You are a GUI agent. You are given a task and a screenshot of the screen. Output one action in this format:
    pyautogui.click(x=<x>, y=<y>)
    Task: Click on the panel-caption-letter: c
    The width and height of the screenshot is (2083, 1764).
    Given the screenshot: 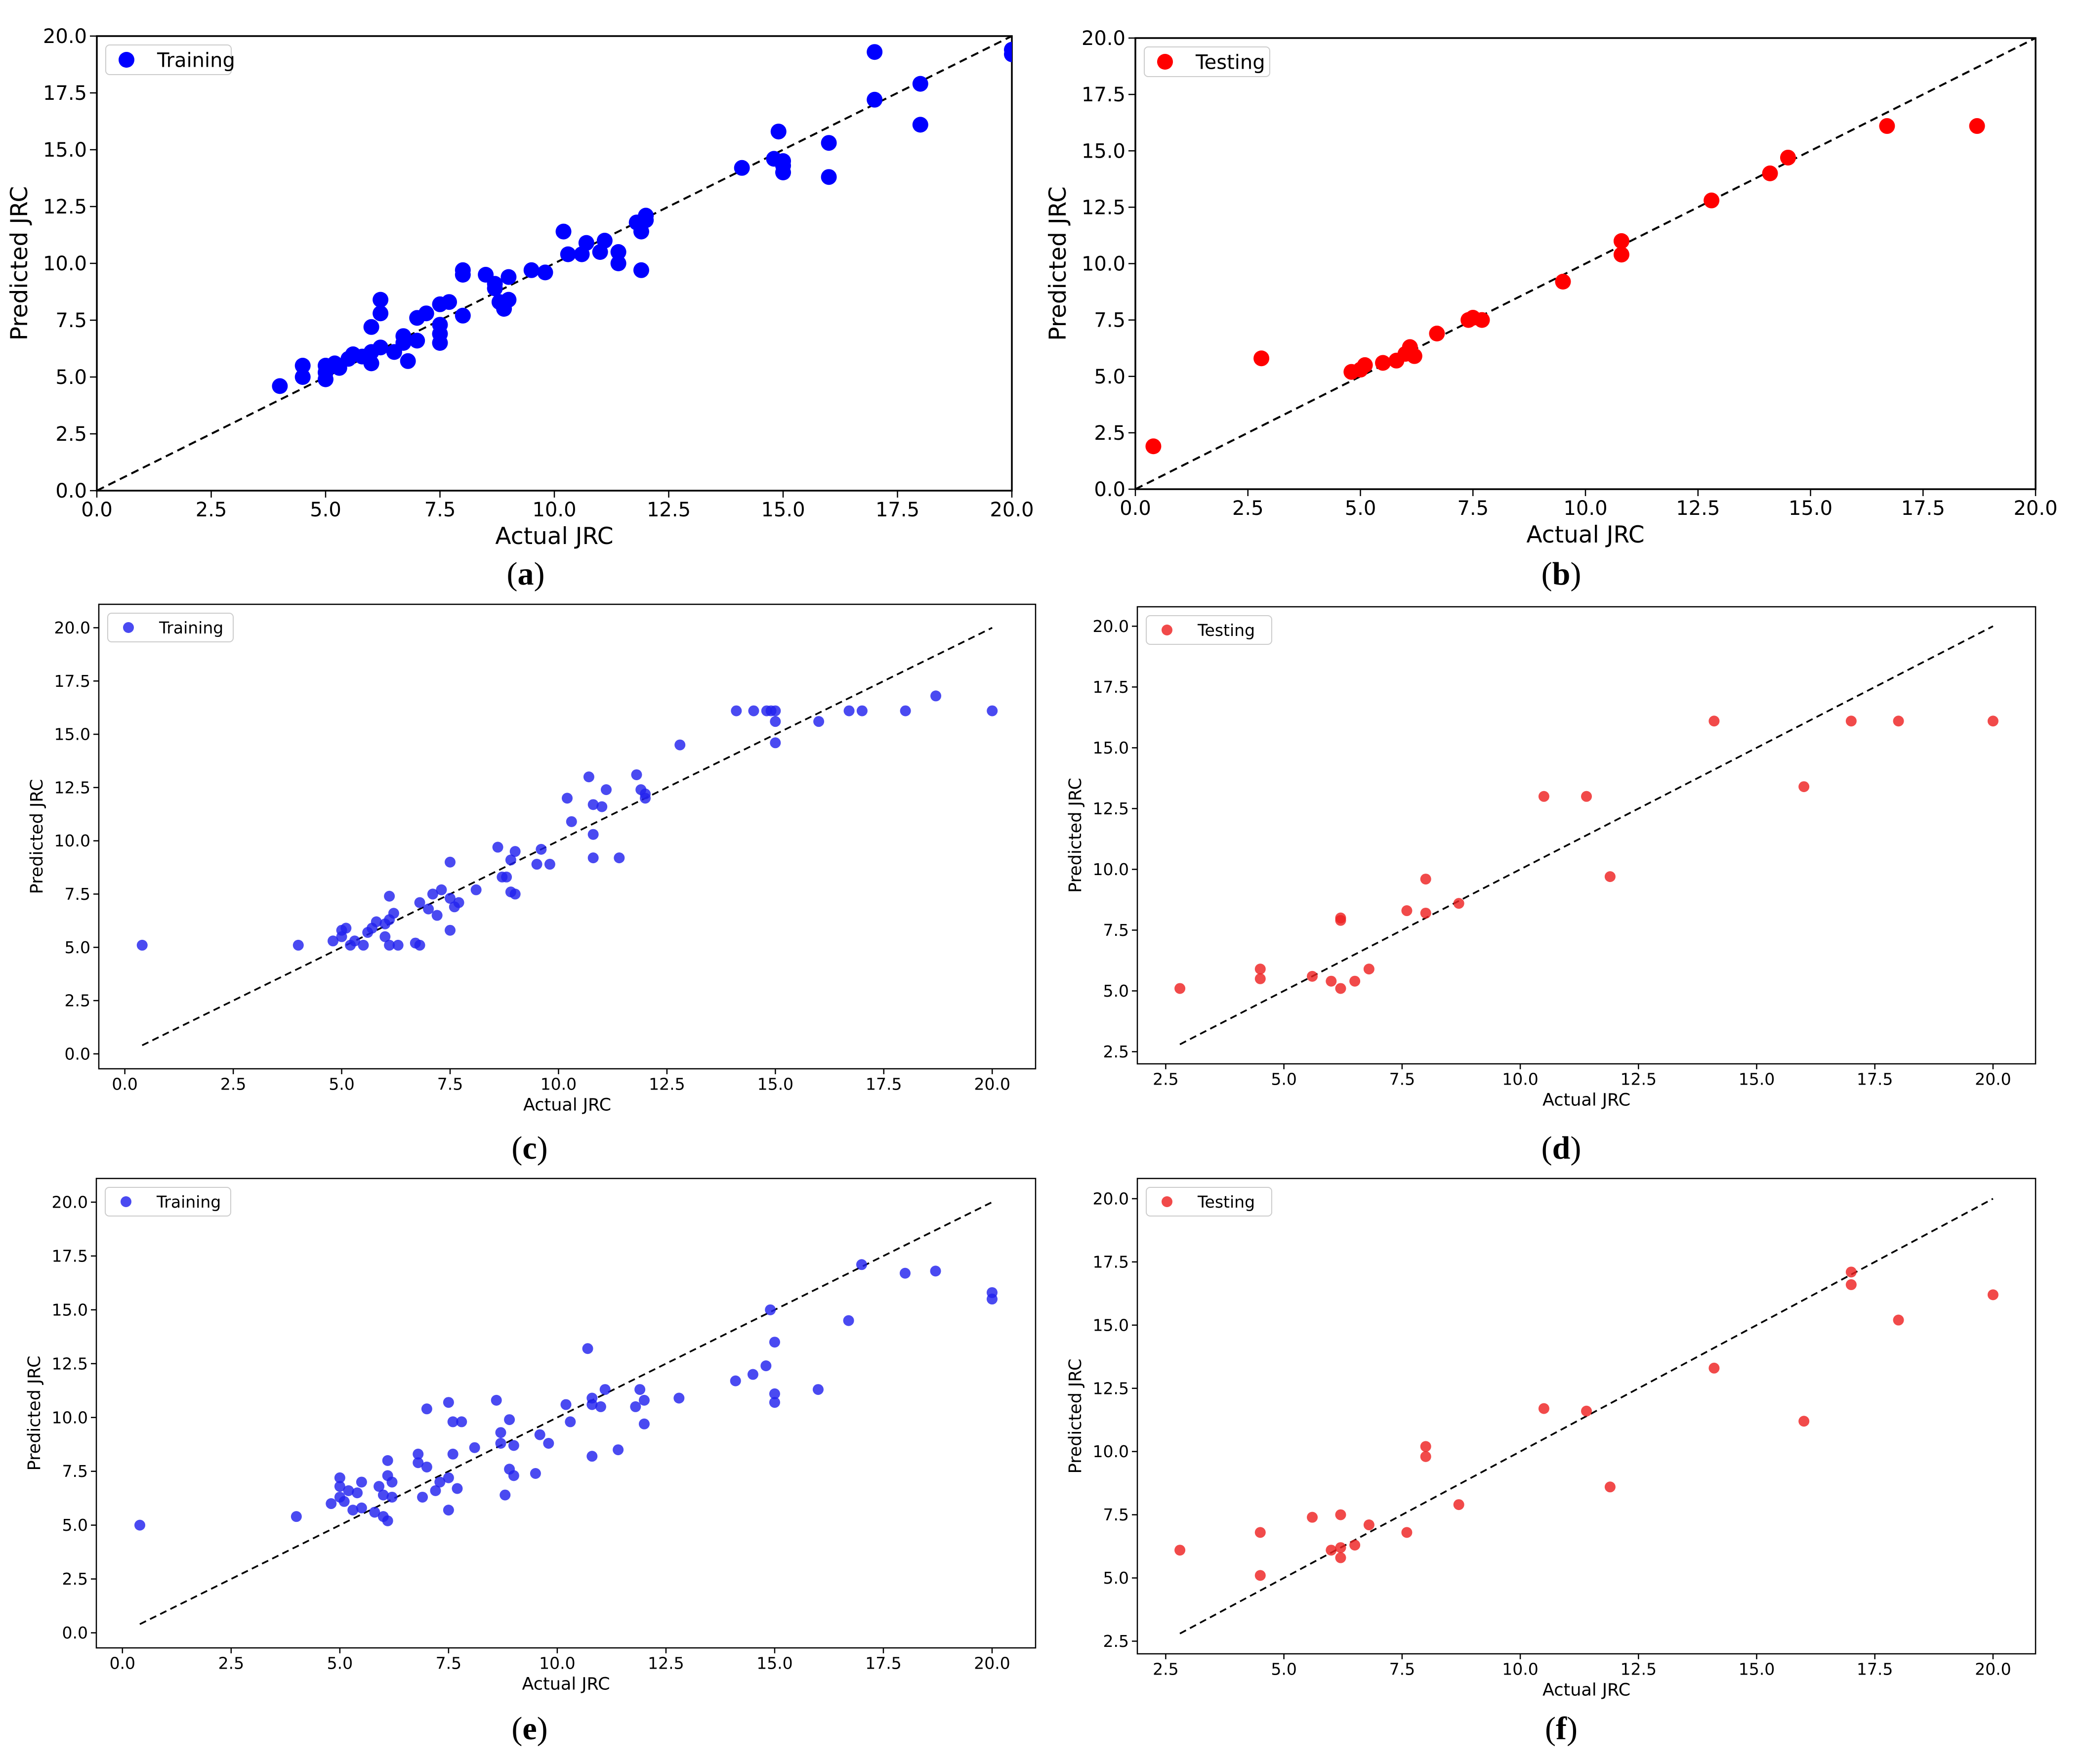 What is the action you would take?
    pyautogui.click(x=530, y=1148)
    